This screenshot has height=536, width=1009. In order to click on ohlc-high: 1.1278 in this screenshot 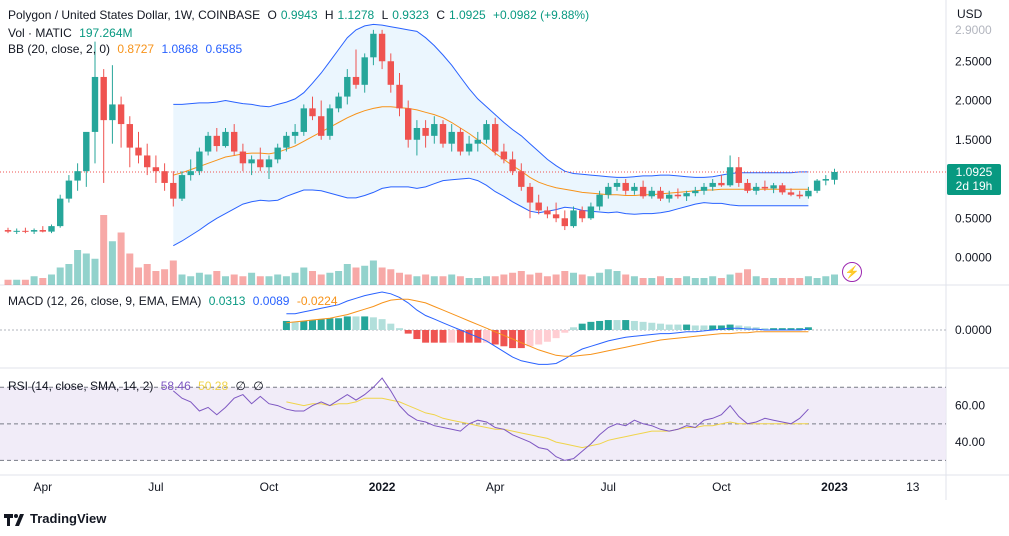, I will do `click(356, 15)`.